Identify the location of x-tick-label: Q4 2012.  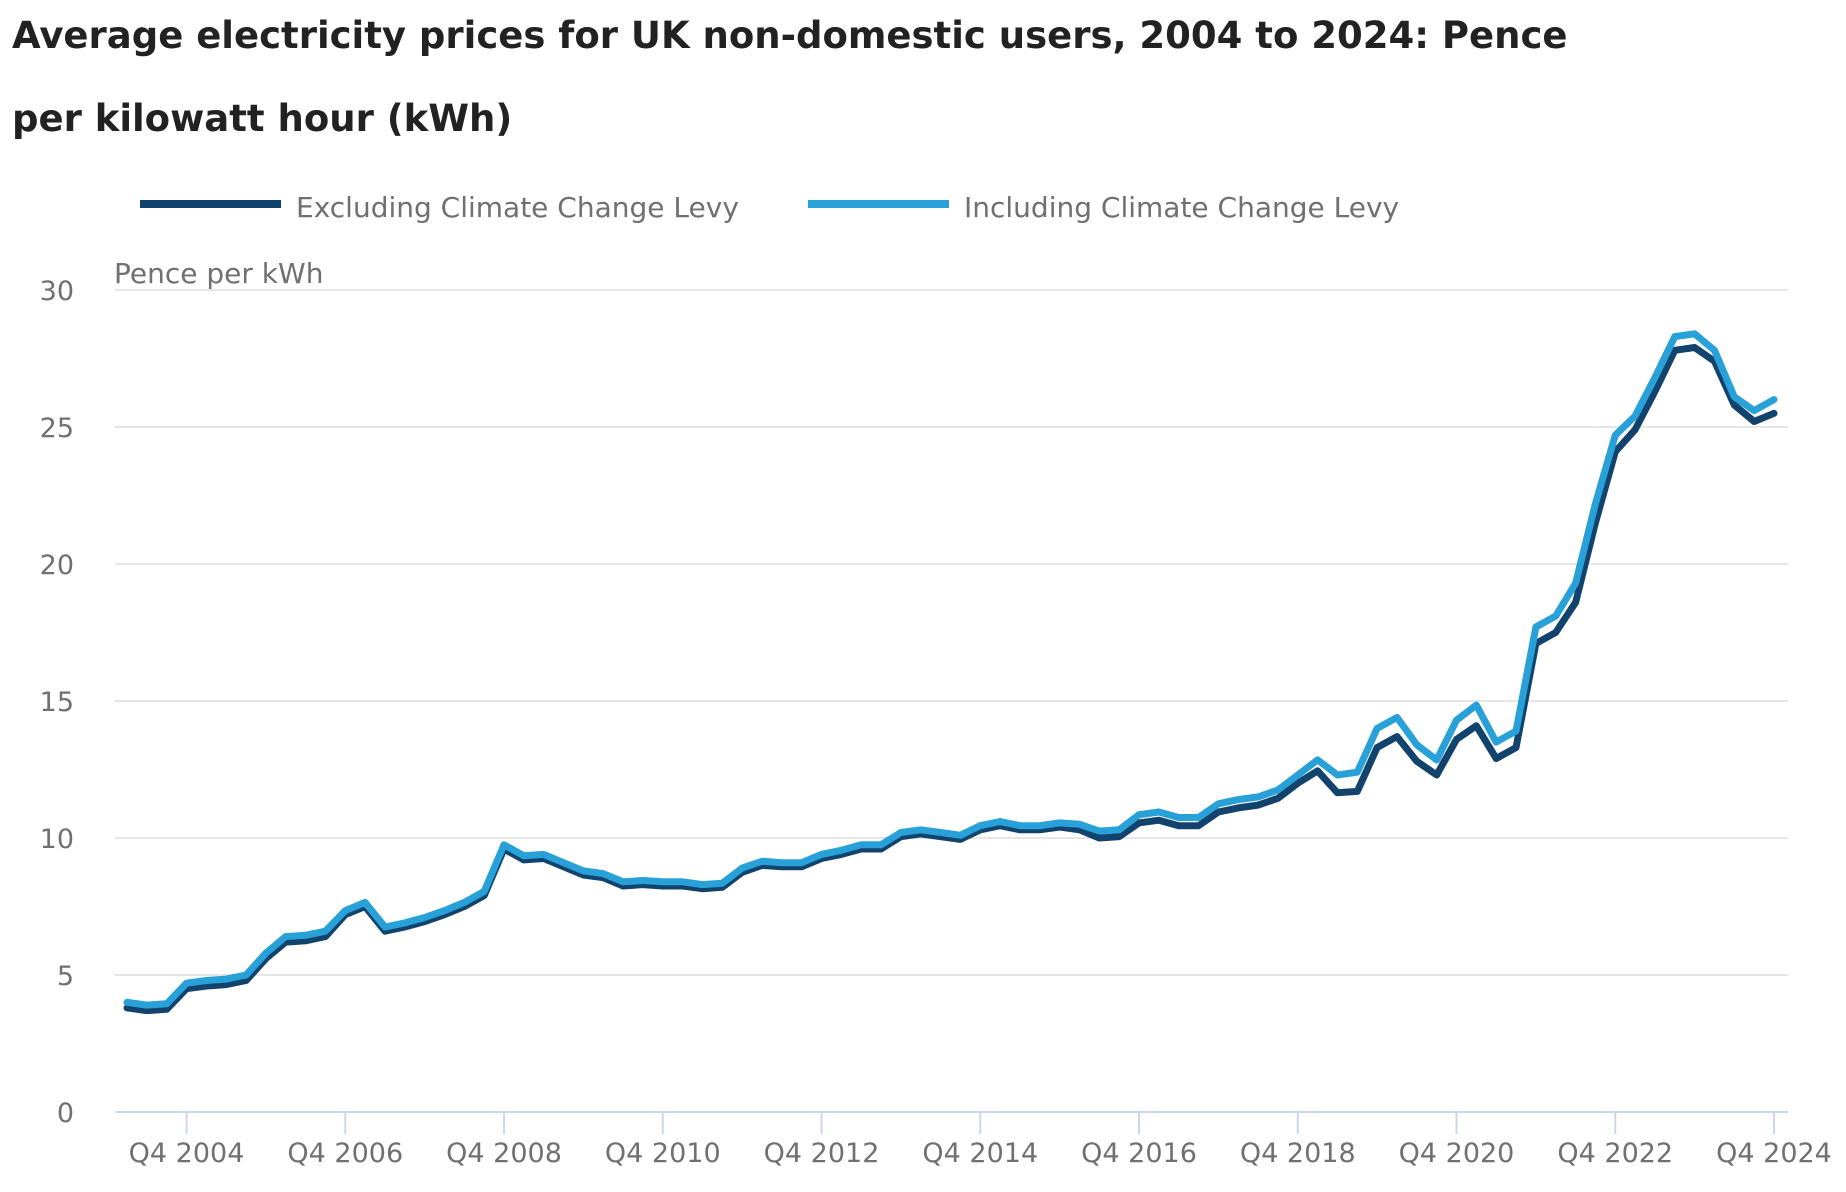
(822, 1153).